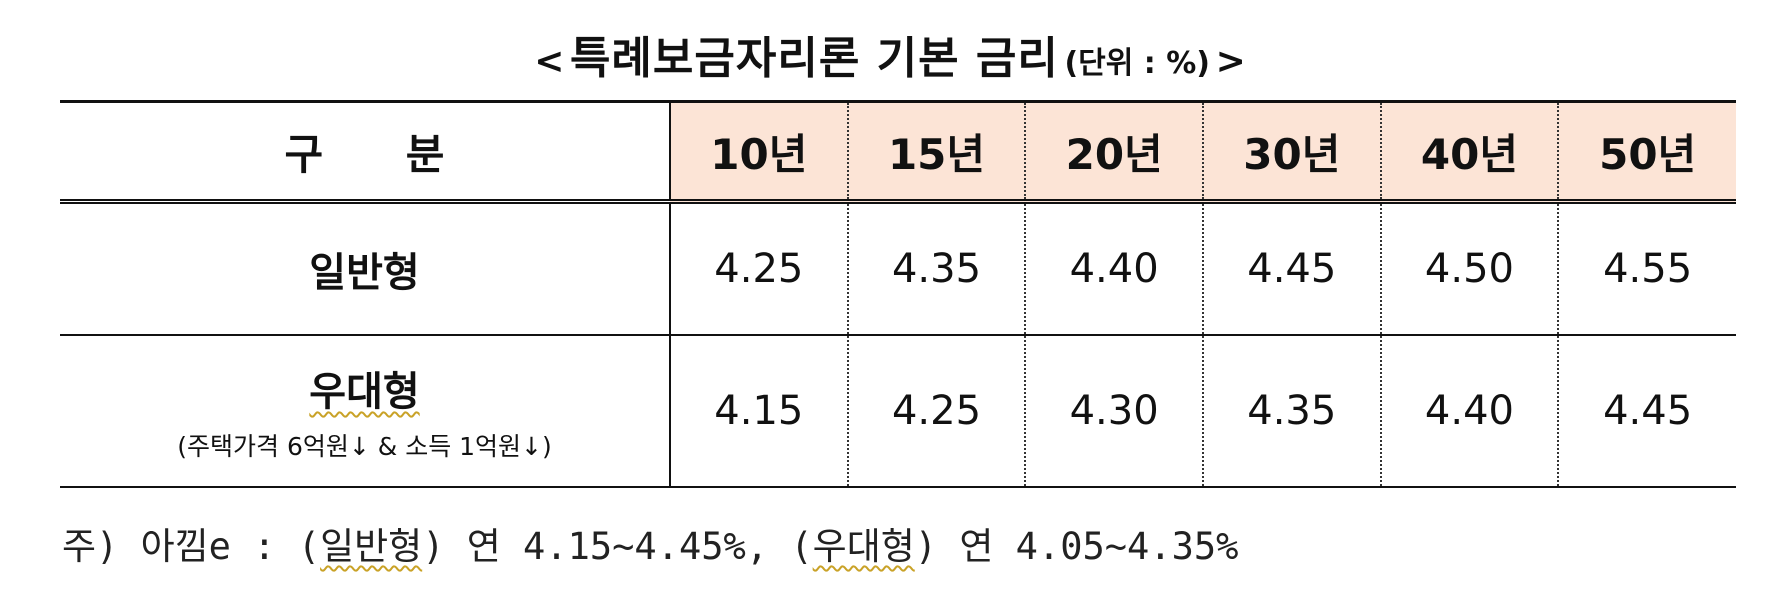 The height and width of the screenshot is (594, 1780). Describe the element at coordinates (617, 546) in the screenshot. I see `footnote-range-general: ) 연 4.15~4.45%, (` at that location.